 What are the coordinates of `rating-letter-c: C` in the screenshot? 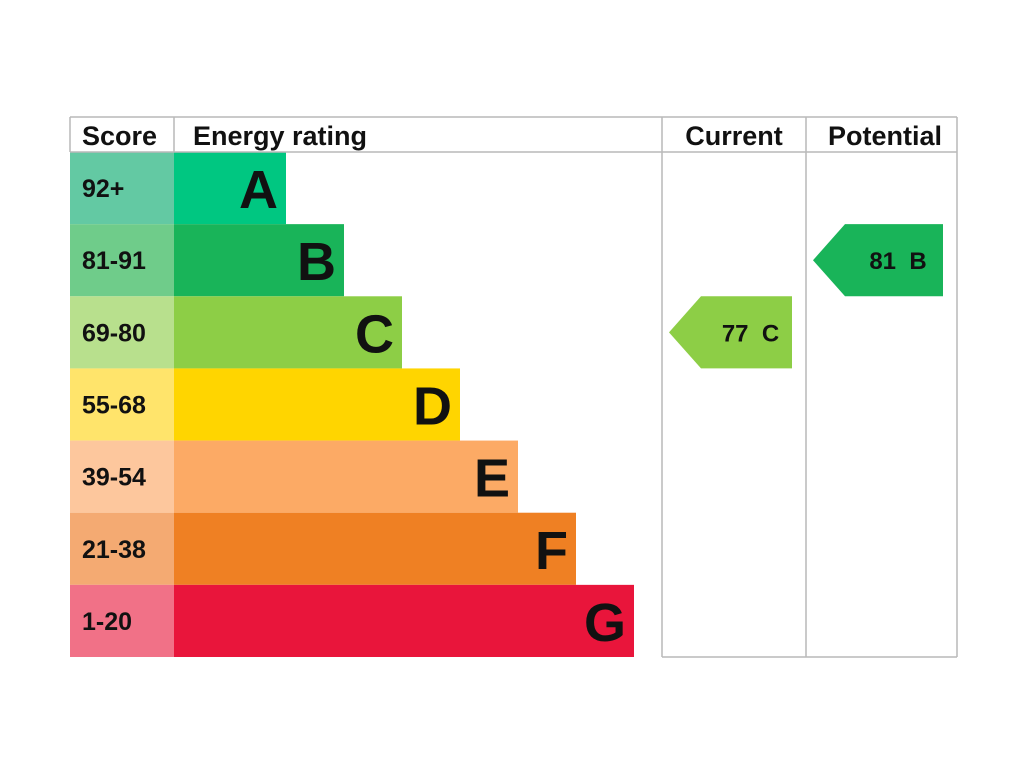 It's located at (374, 334).